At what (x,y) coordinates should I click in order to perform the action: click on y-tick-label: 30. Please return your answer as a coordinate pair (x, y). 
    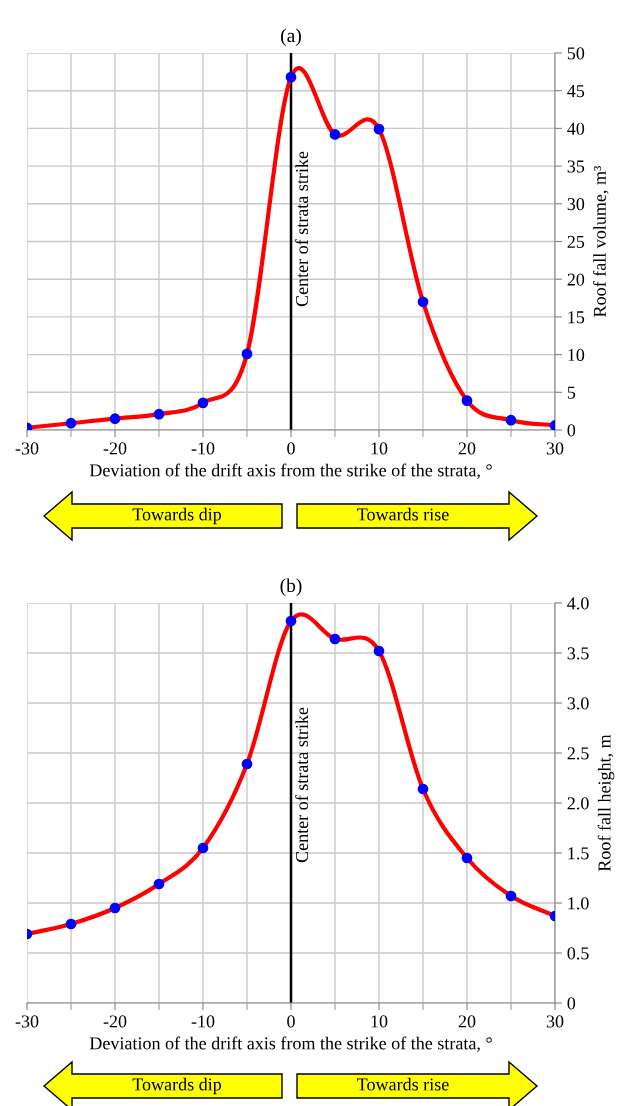
    Looking at the image, I should click on (576, 204).